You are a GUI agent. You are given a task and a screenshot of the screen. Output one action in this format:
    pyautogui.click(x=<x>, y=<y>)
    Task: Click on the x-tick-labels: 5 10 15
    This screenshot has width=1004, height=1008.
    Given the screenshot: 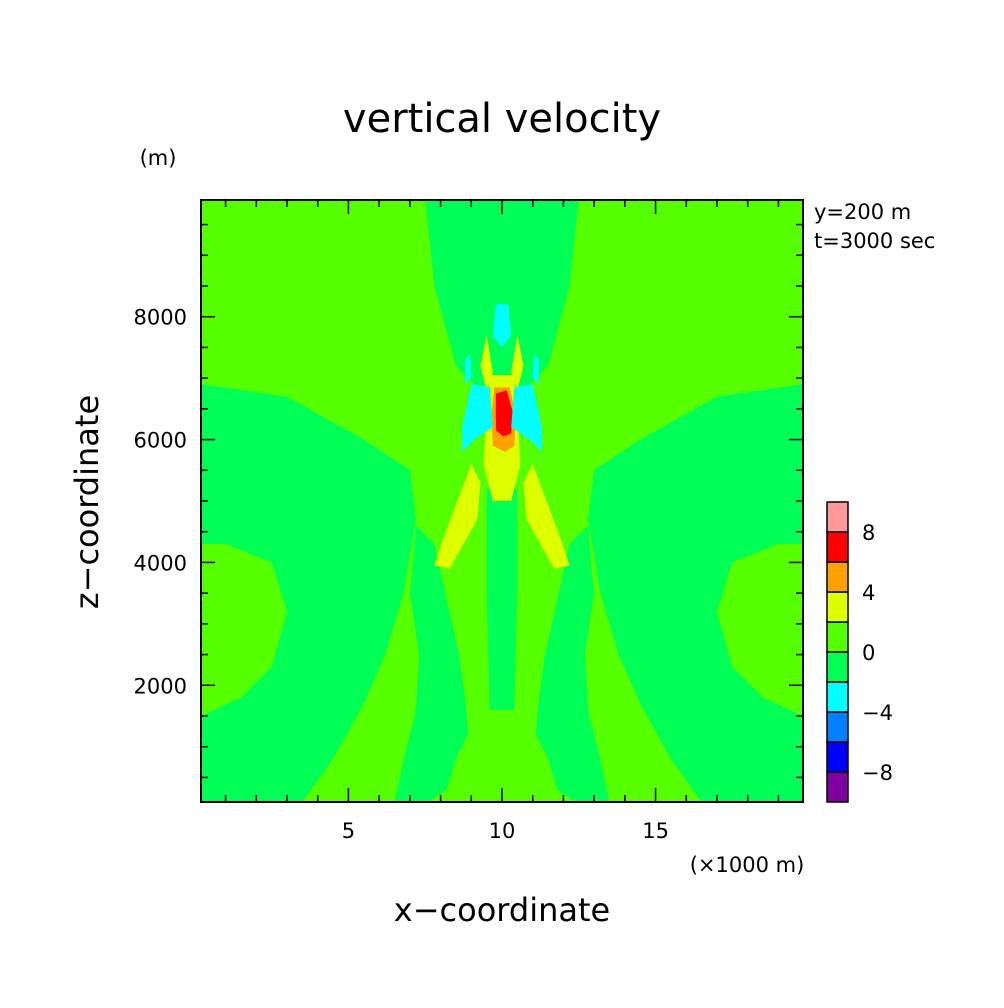 What is the action you would take?
    pyautogui.click(x=505, y=831)
    